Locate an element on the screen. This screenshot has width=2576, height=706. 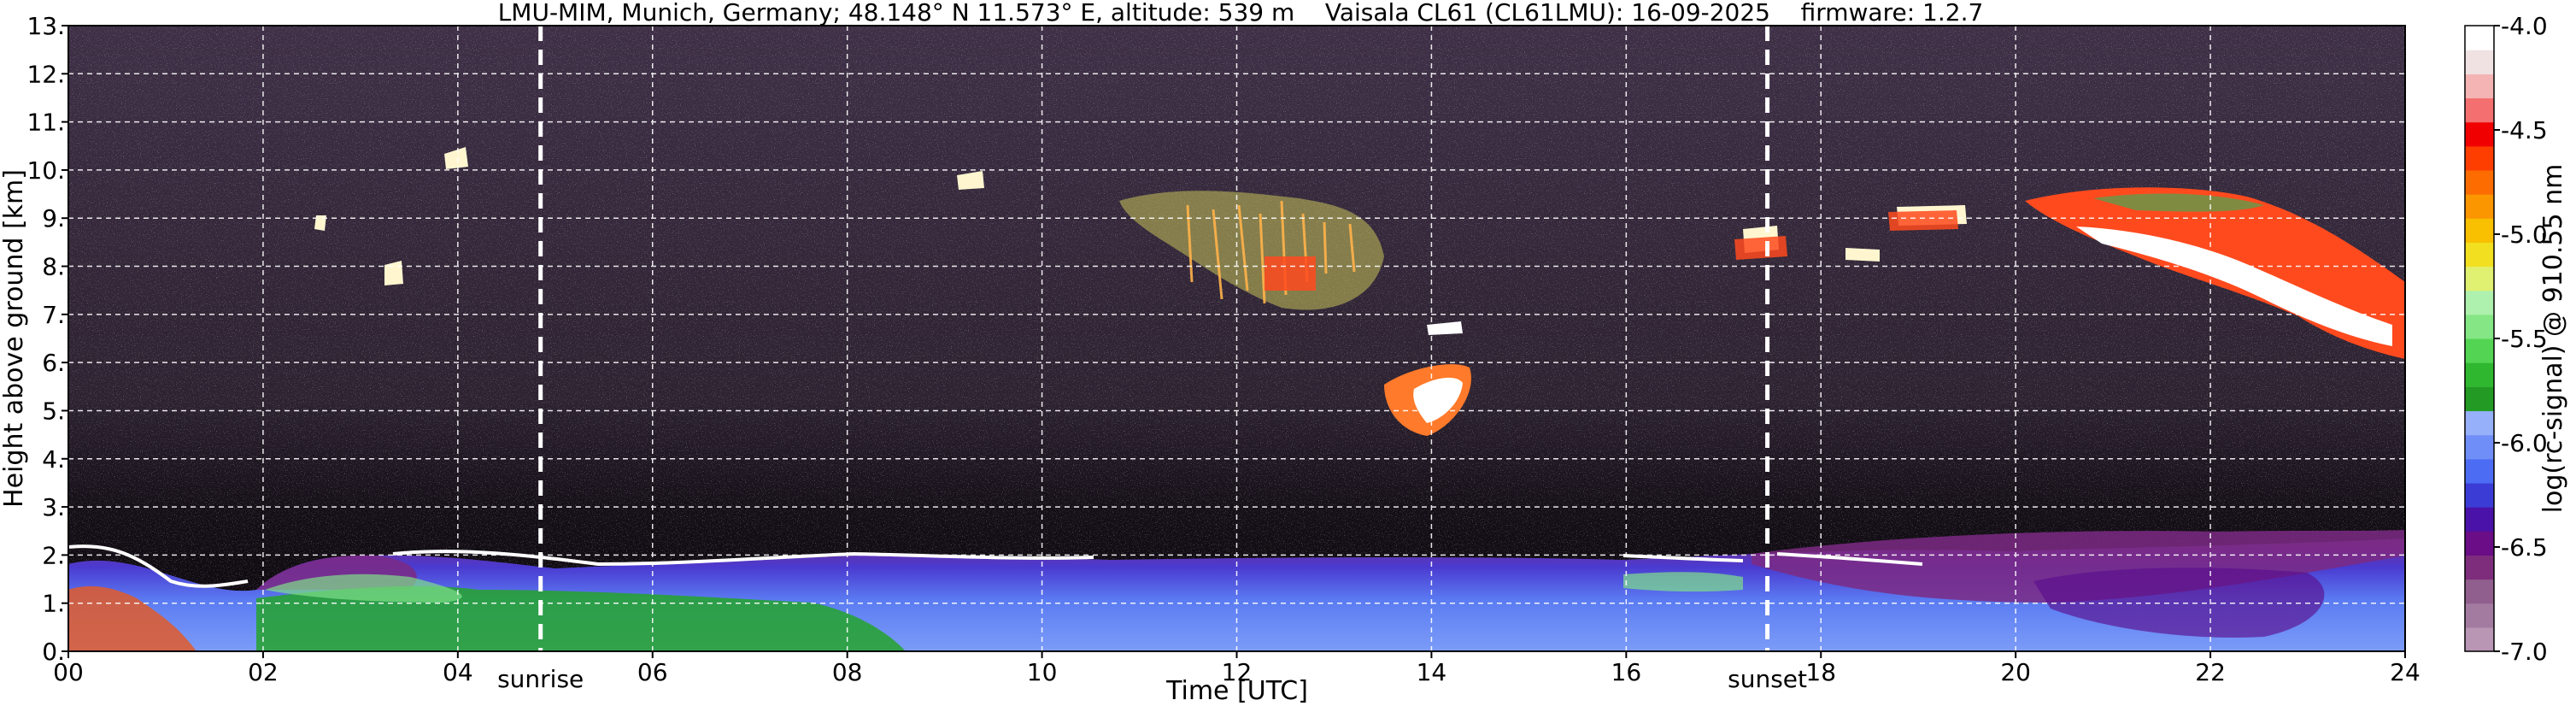
colorbar-tick-label: -7.0 is located at coordinates (2524, 652).